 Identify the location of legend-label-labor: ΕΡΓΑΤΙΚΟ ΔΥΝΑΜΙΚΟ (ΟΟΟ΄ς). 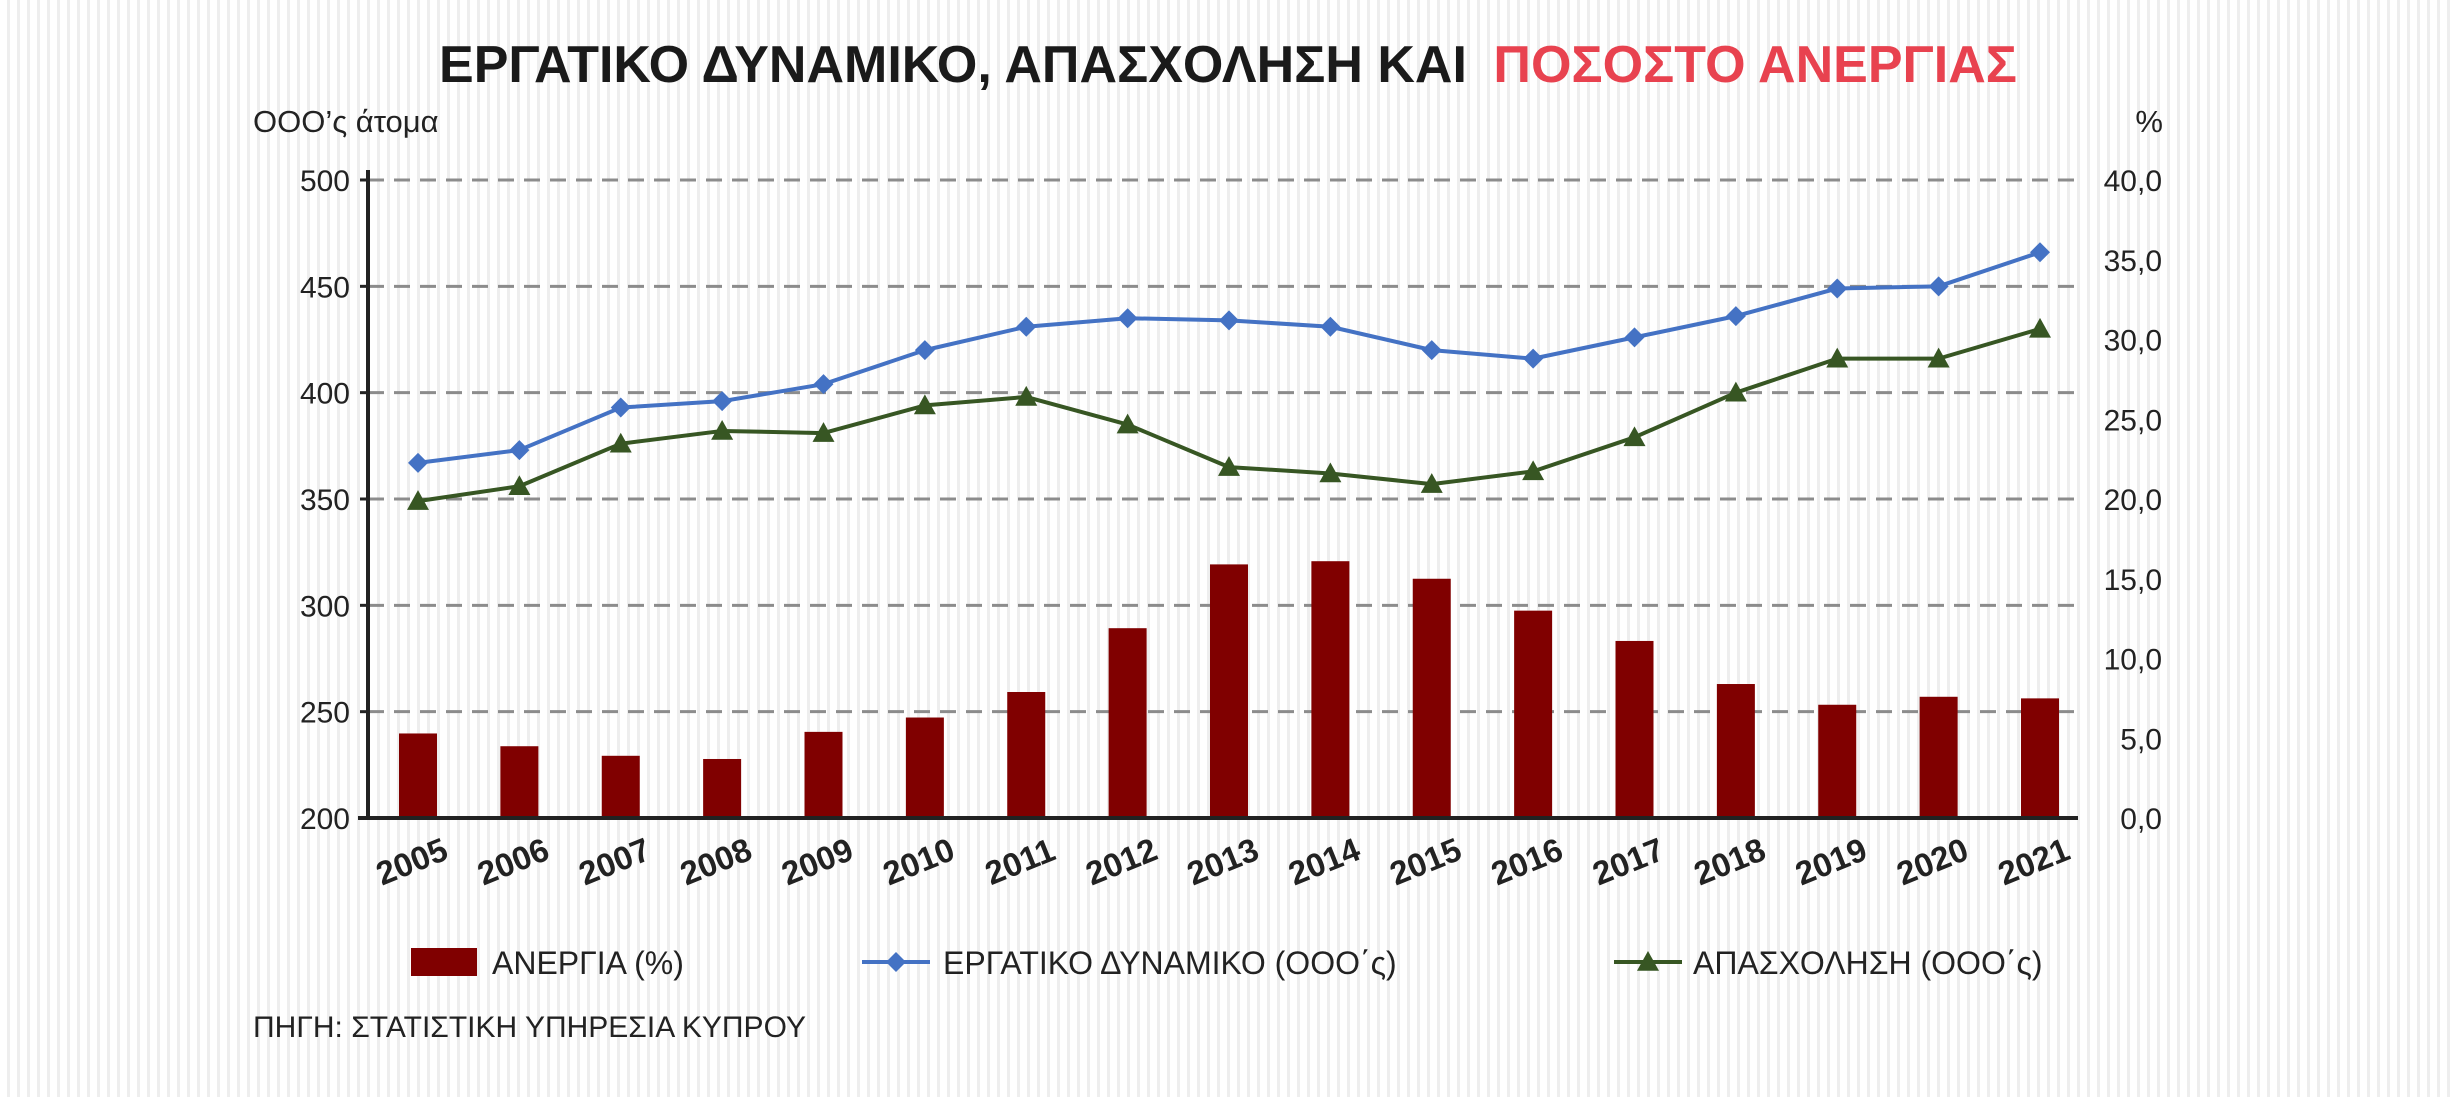
(1170, 963).